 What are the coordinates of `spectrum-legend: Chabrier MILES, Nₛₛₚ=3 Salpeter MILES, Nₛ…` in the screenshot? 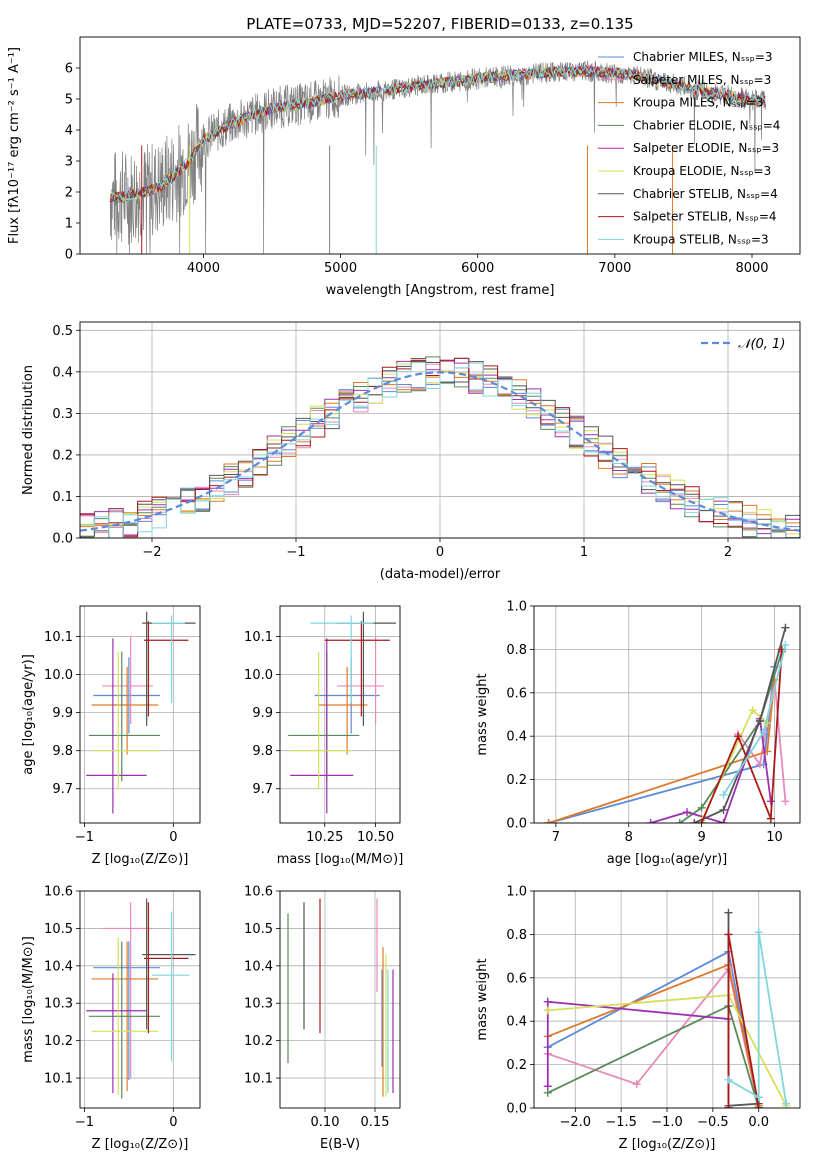 It's located at (689, 148).